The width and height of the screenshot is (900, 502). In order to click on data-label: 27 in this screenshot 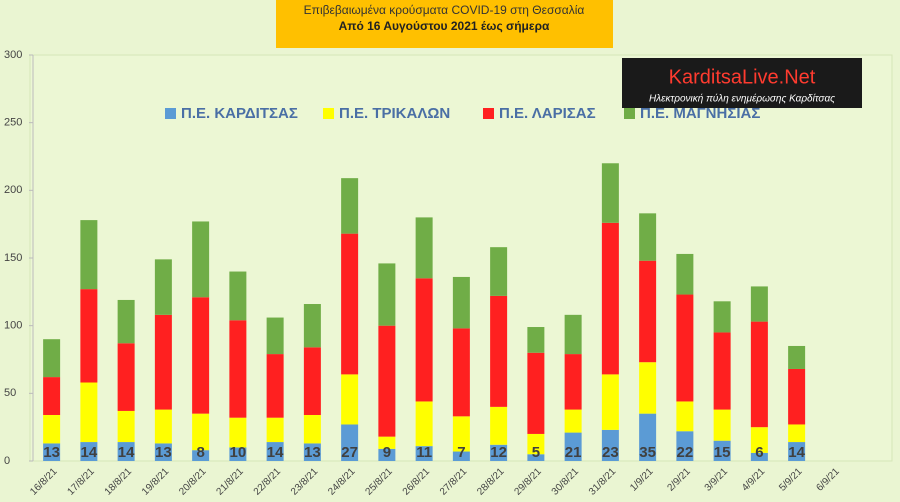, I will do `click(349, 452)`.